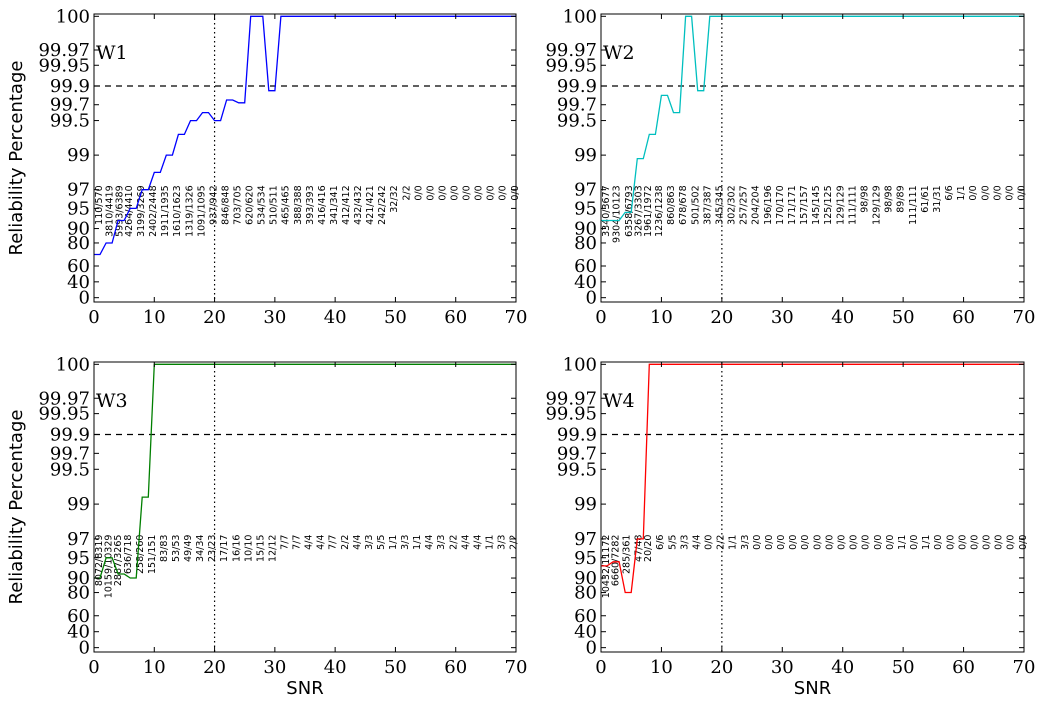  What do you see at coordinates (70, 435) in the screenshot?
I see `y-tick-label: 99.9` at bounding box center [70, 435].